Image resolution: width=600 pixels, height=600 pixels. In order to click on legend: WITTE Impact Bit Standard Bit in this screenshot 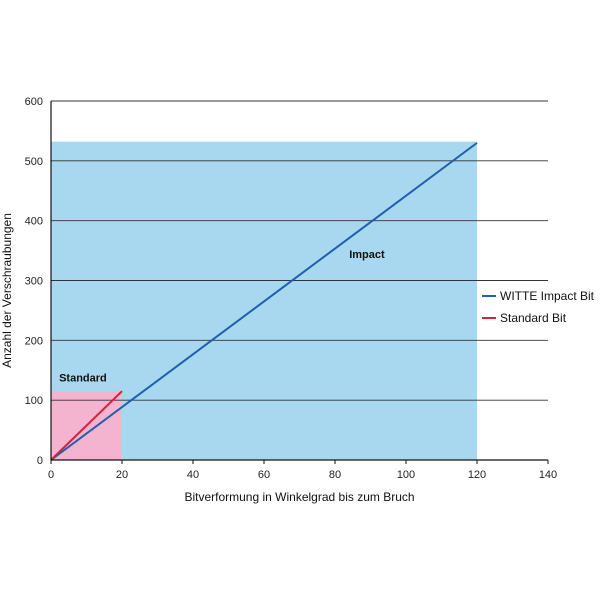, I will do `click(538, 307)`.